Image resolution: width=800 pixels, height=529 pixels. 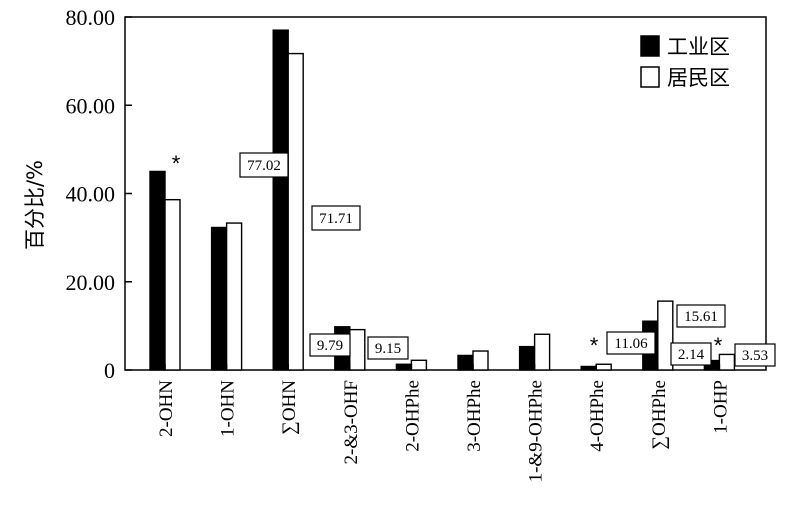 I want to click on legend-swatch-residential, so click(x=650, y=77).